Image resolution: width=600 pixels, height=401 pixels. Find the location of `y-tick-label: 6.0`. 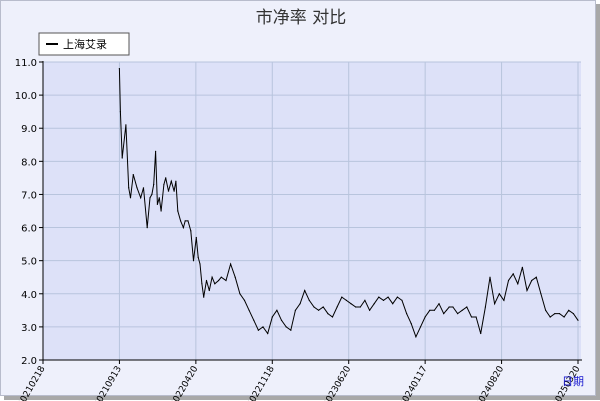

y-tick-label: 6.0 is located at coordinates (29, 229).